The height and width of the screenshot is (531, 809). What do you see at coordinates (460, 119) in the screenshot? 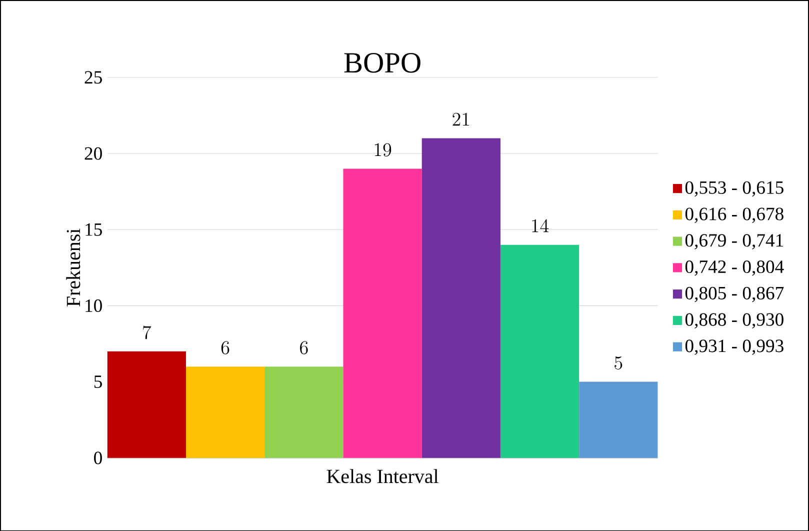
I see `data-label: 21` at bounding box center [460, 119].